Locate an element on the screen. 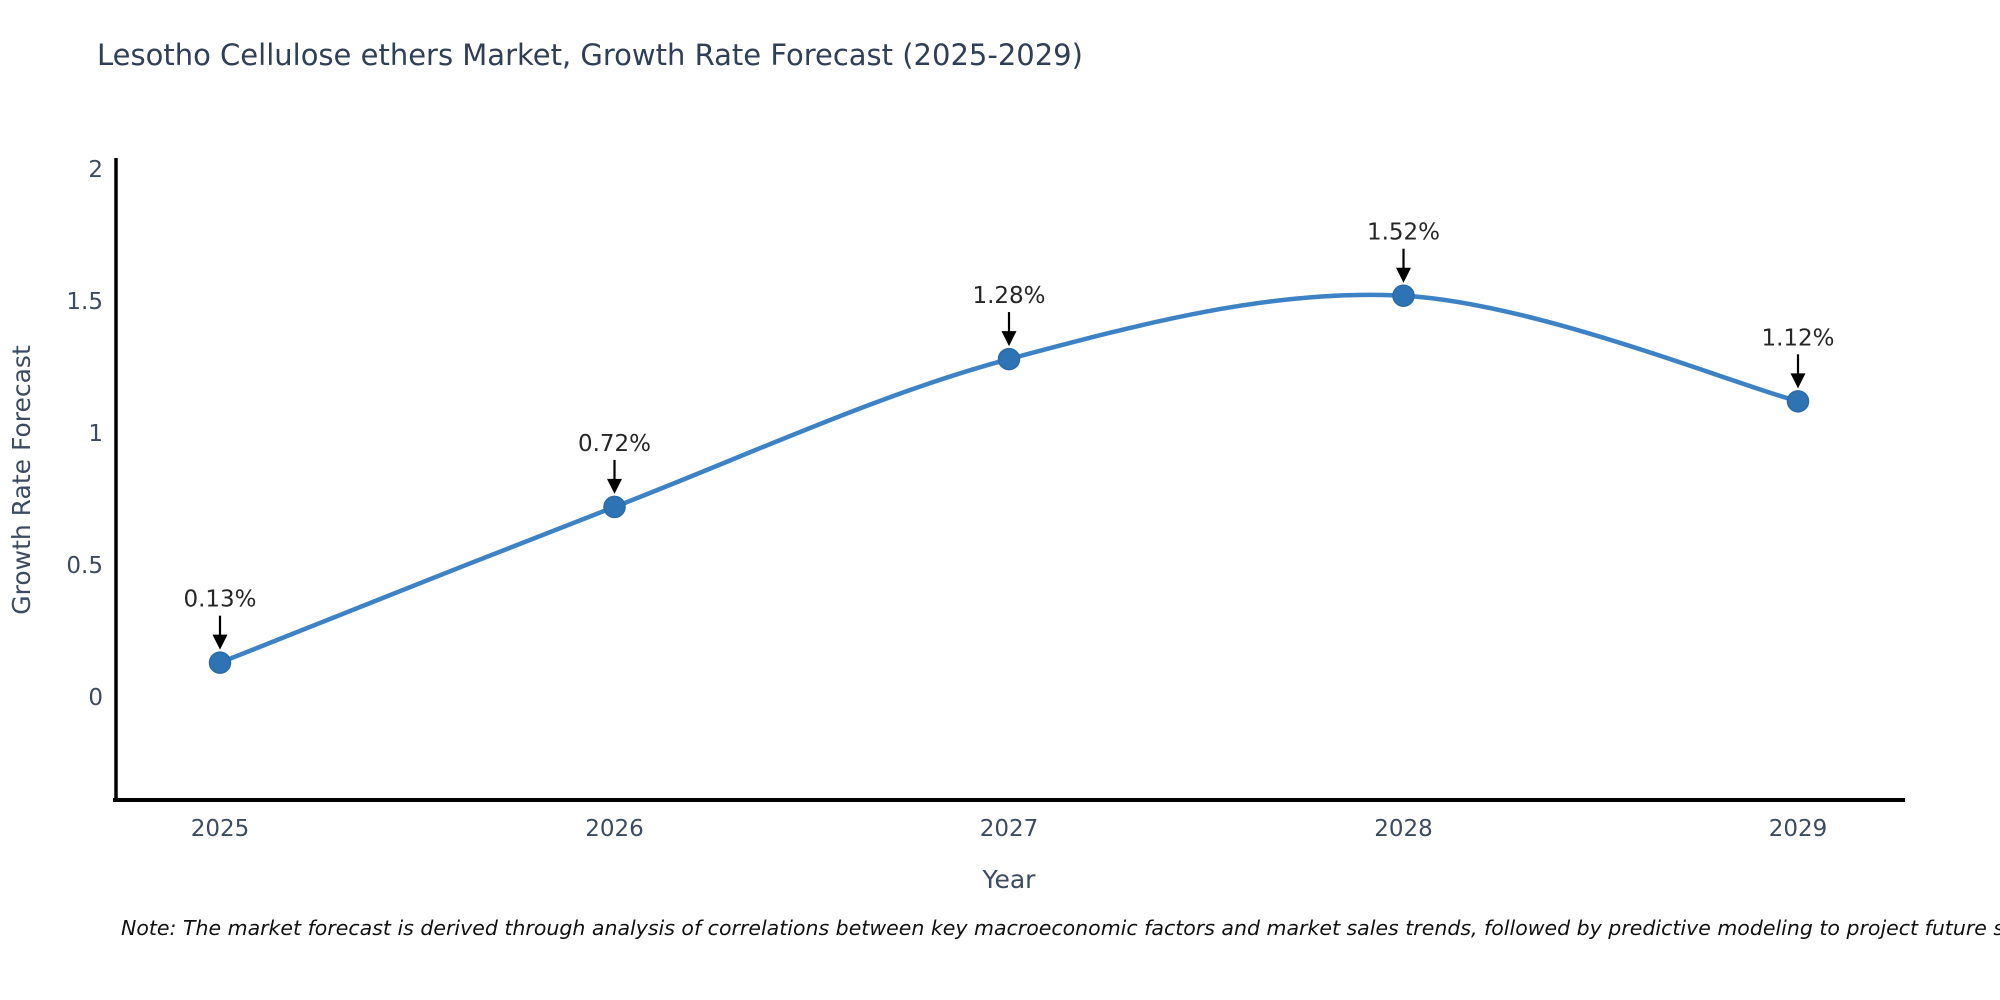 This screenshot has width=2000, height=1000. point-annotation-label: 0.13% is located at coordinates (219, 600).